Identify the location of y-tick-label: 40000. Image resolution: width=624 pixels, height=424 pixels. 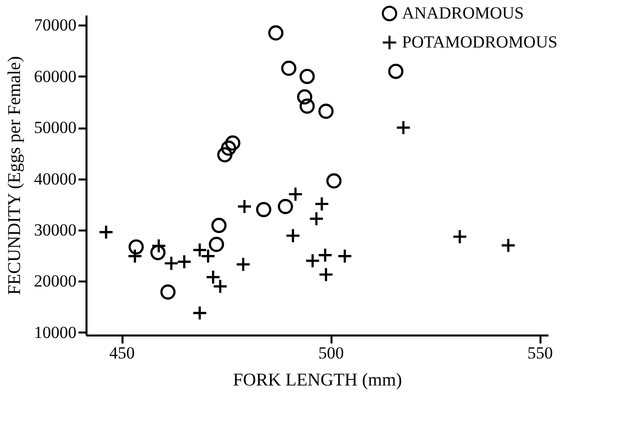
(55, 178).